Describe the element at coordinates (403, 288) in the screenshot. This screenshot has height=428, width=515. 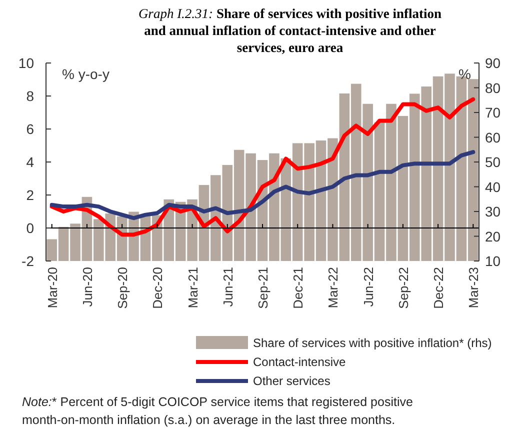
I see `x-tick-label: Sep-22` at that location.